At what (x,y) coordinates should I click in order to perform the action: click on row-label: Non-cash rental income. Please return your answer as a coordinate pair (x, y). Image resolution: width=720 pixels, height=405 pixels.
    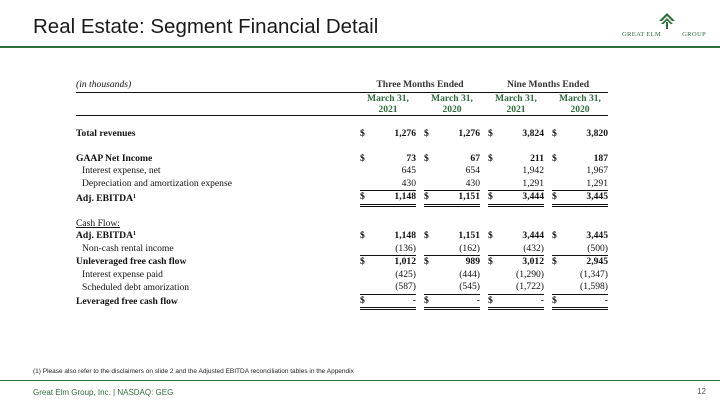
    Looking at the image, I should click on (128, 248).